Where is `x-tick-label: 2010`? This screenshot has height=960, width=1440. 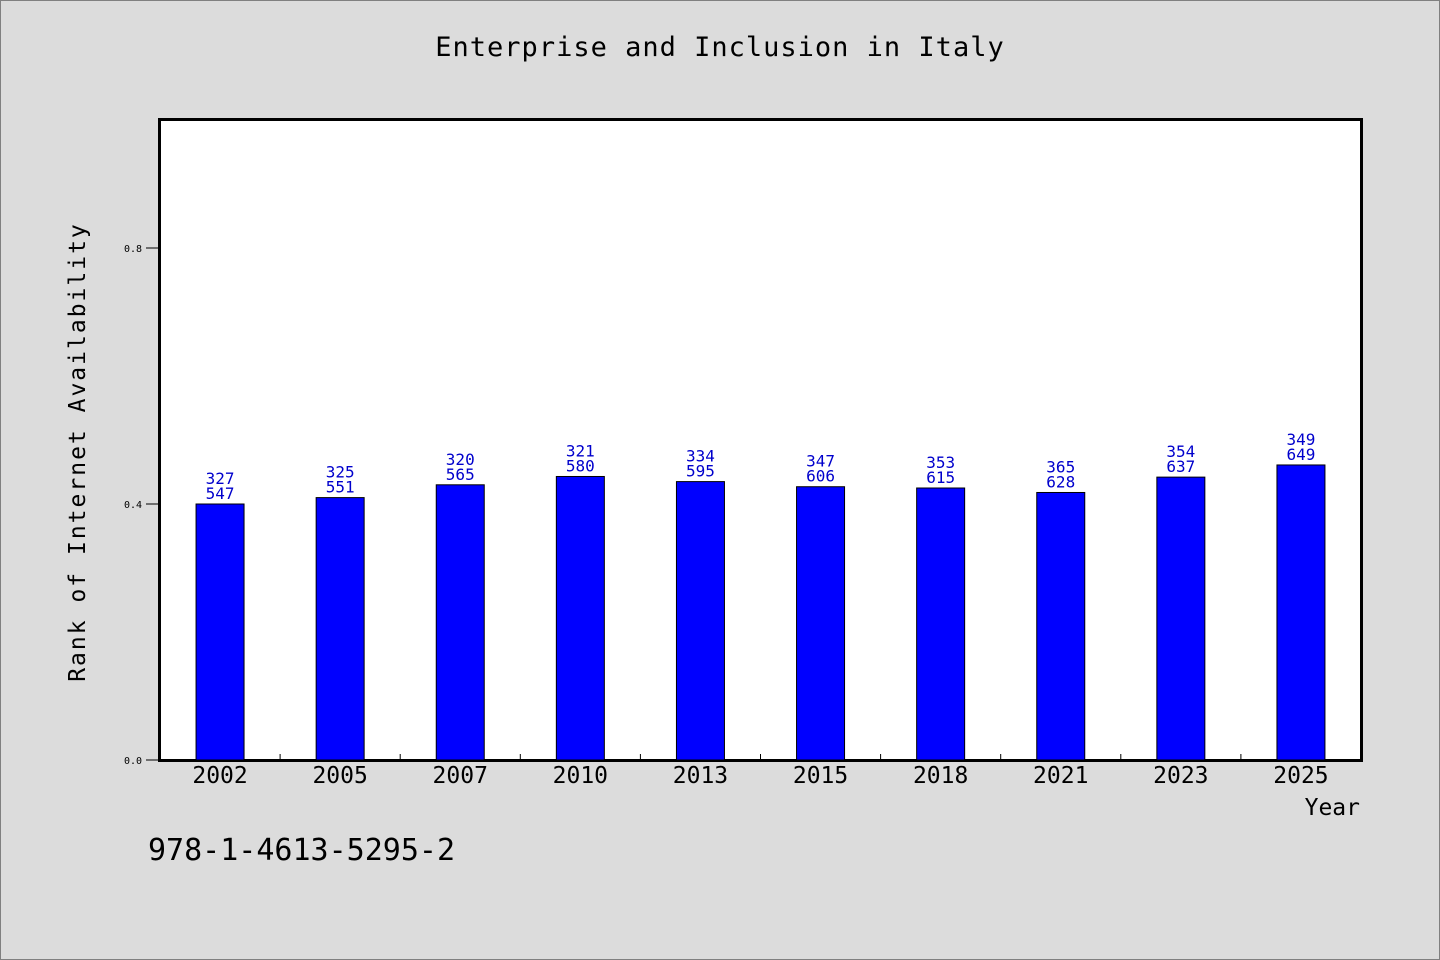 x-tick-label: 2010 is located at coordinates (580, 776).